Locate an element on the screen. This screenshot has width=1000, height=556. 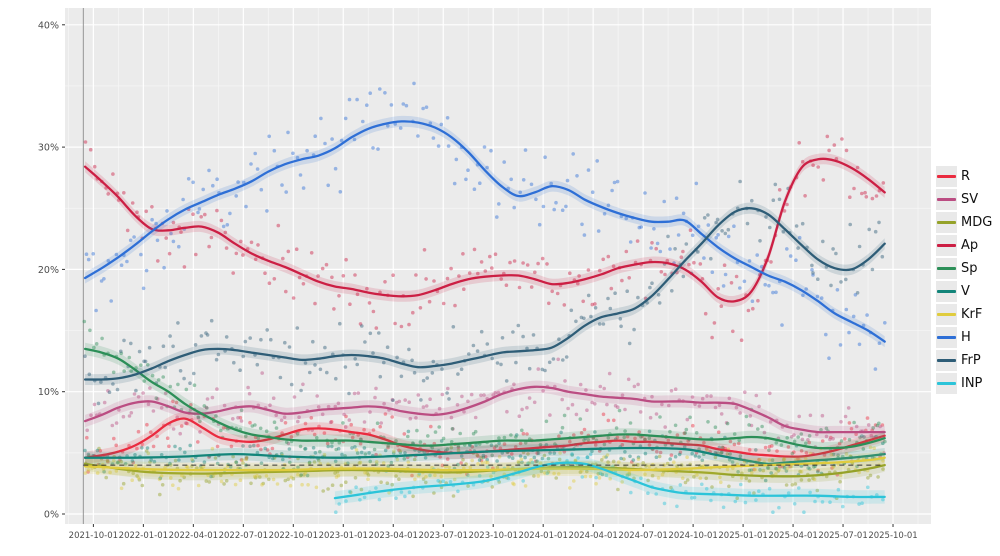
legend-label: H is located at coordinates (966, 337).